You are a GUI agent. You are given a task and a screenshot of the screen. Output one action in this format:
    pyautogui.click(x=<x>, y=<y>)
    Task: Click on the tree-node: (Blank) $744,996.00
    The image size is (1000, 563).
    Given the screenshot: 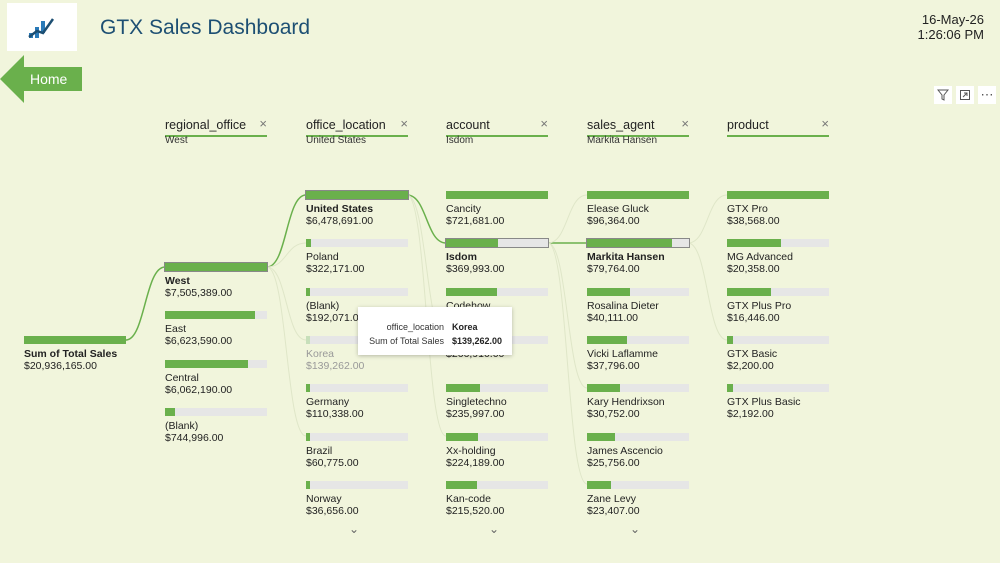 What is the action you would take?
    pyautogui.click(x=216, y=425)
    